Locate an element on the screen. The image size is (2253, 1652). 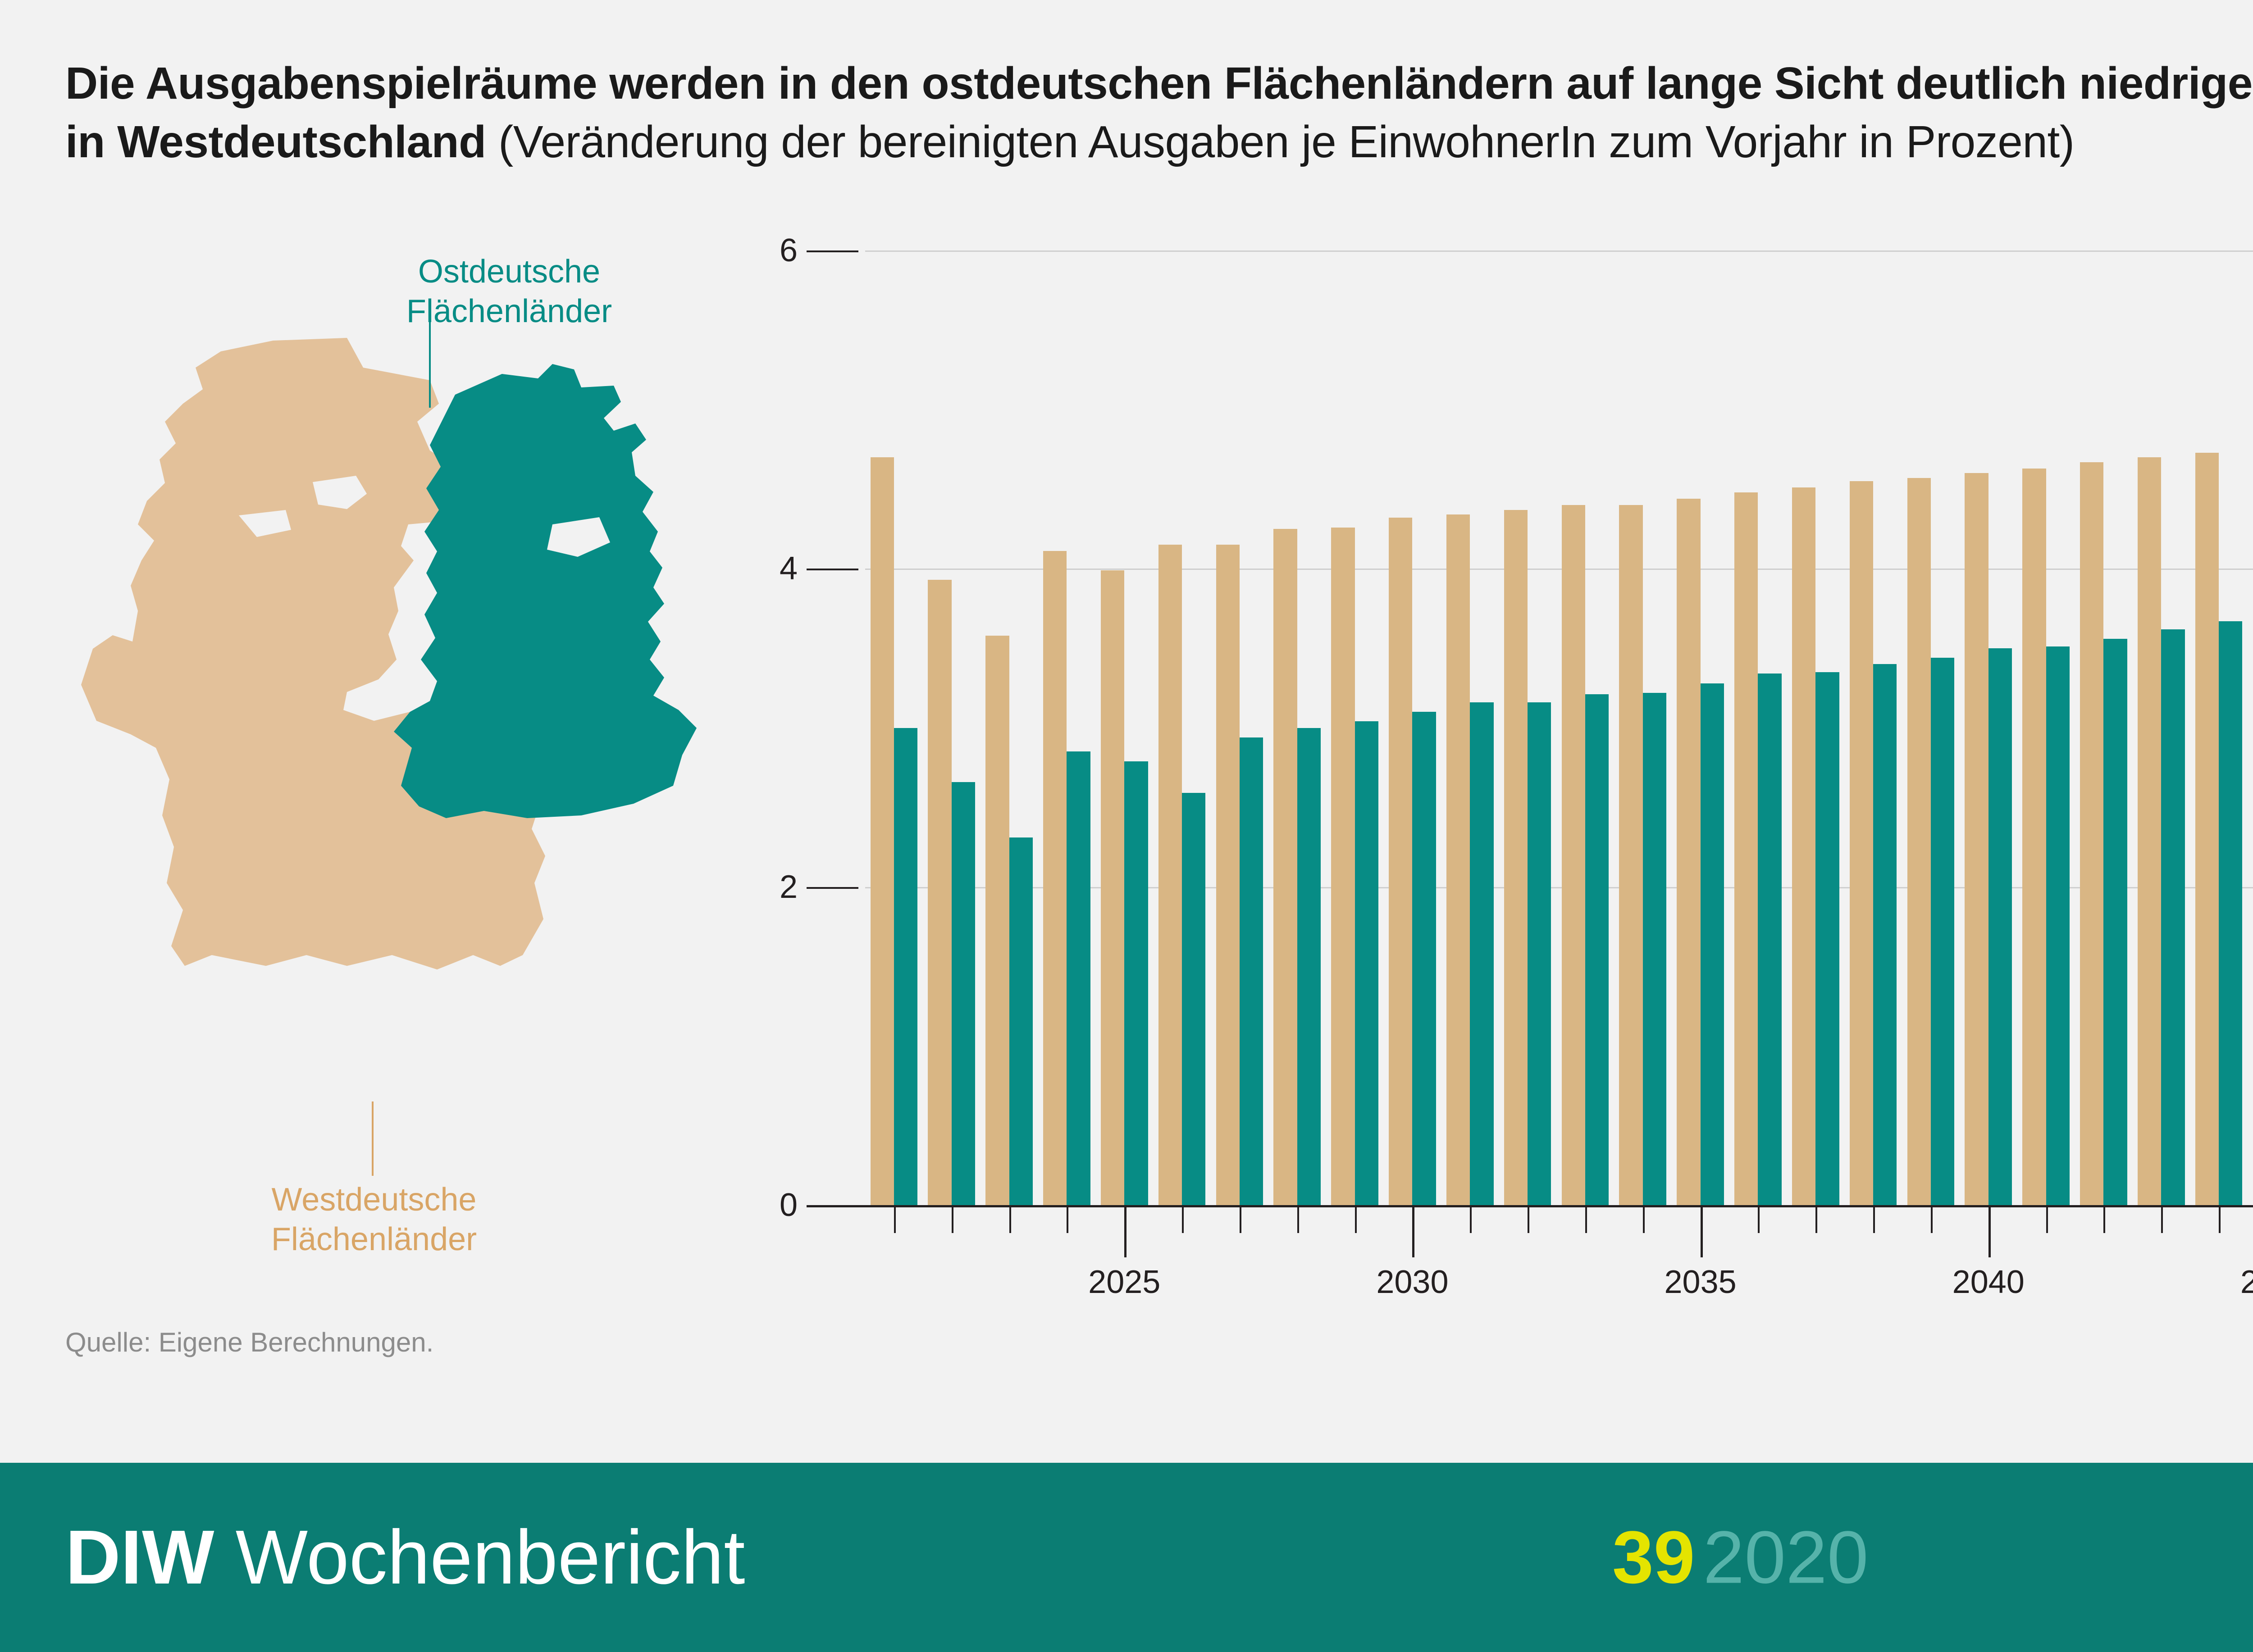
bar-west-2044 is located at coordinates (2207, 828).